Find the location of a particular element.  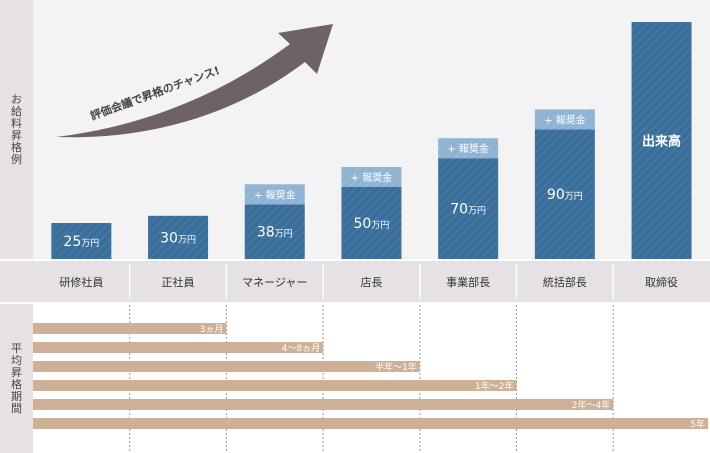

promotion-period-label: 平均昇格期間 is located at coordinates (16, 378).